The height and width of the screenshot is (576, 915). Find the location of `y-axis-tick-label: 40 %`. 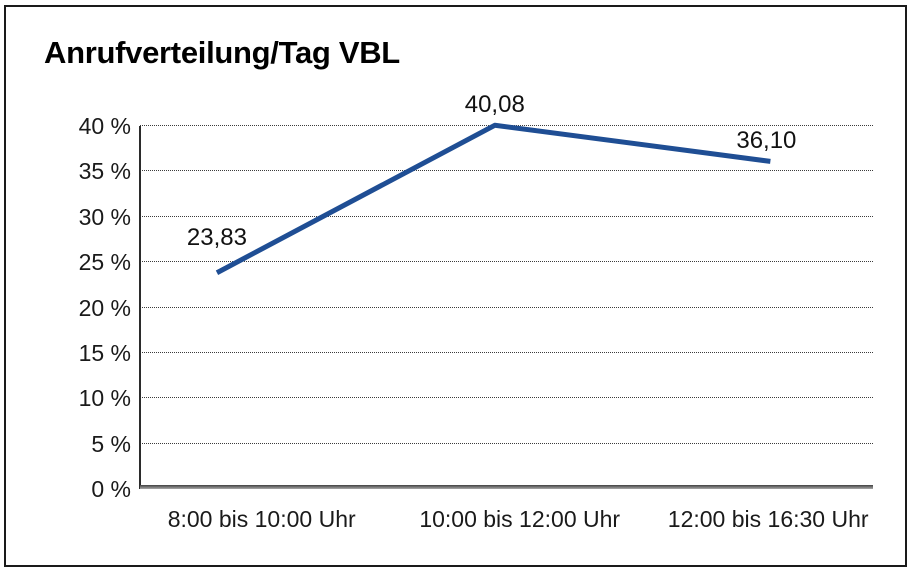

y-axis-tick-label: 40 % is located at coordinates (104, 126).